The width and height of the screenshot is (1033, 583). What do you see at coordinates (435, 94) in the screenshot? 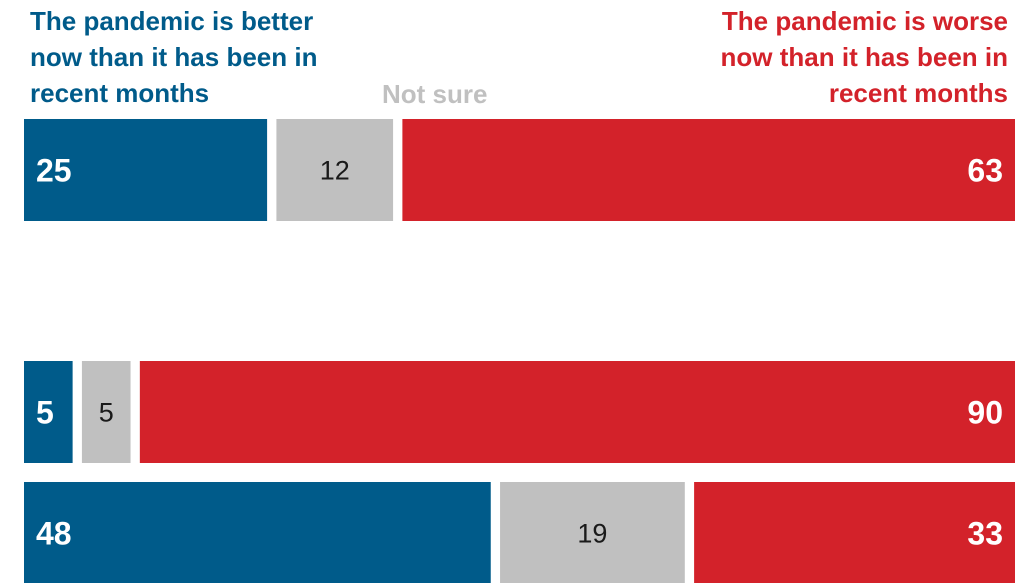
I see `legend-label-not-sure: Not sure` at bounding box center [435, 94].